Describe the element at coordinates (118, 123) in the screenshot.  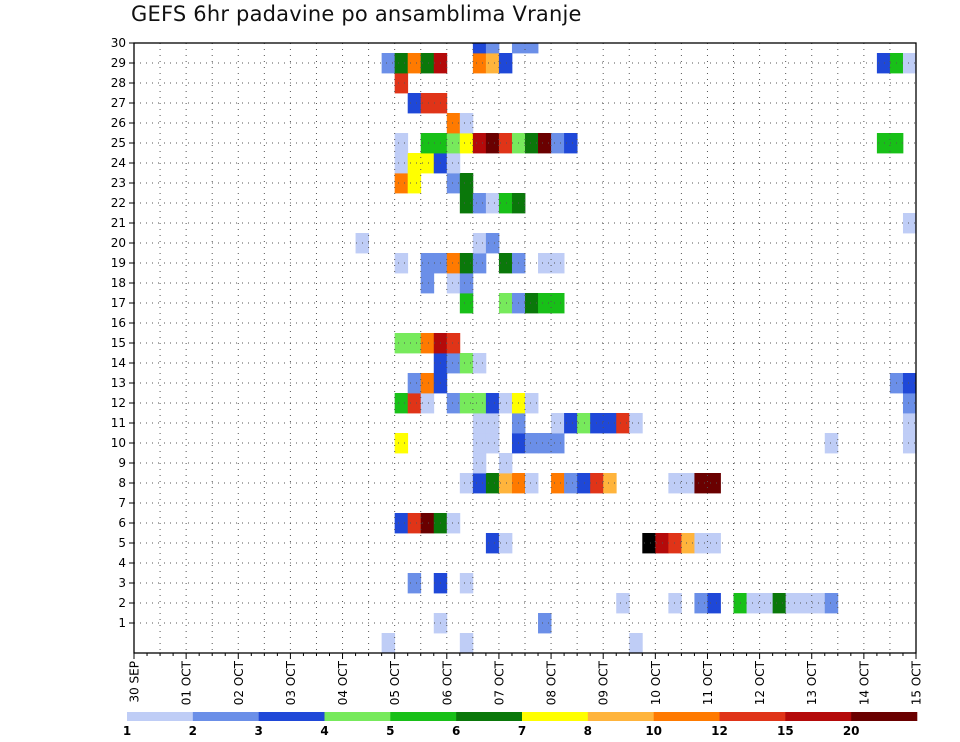
I see `y-tick-label: 26` at that location.